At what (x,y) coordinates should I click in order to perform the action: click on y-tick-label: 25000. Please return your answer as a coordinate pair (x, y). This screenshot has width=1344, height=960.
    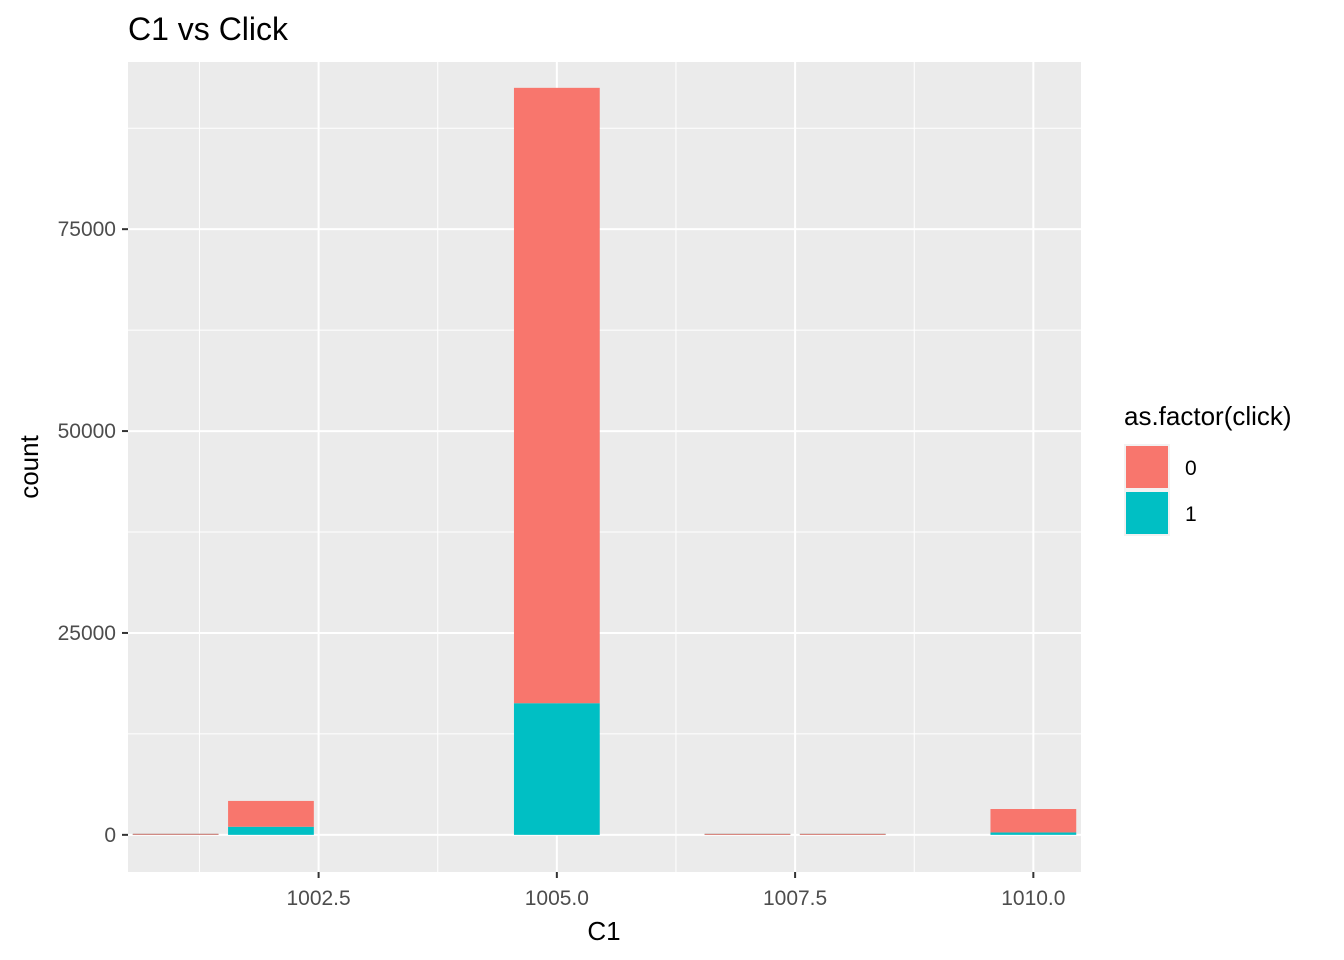
    Looking at the image, I should click on (87, 633).